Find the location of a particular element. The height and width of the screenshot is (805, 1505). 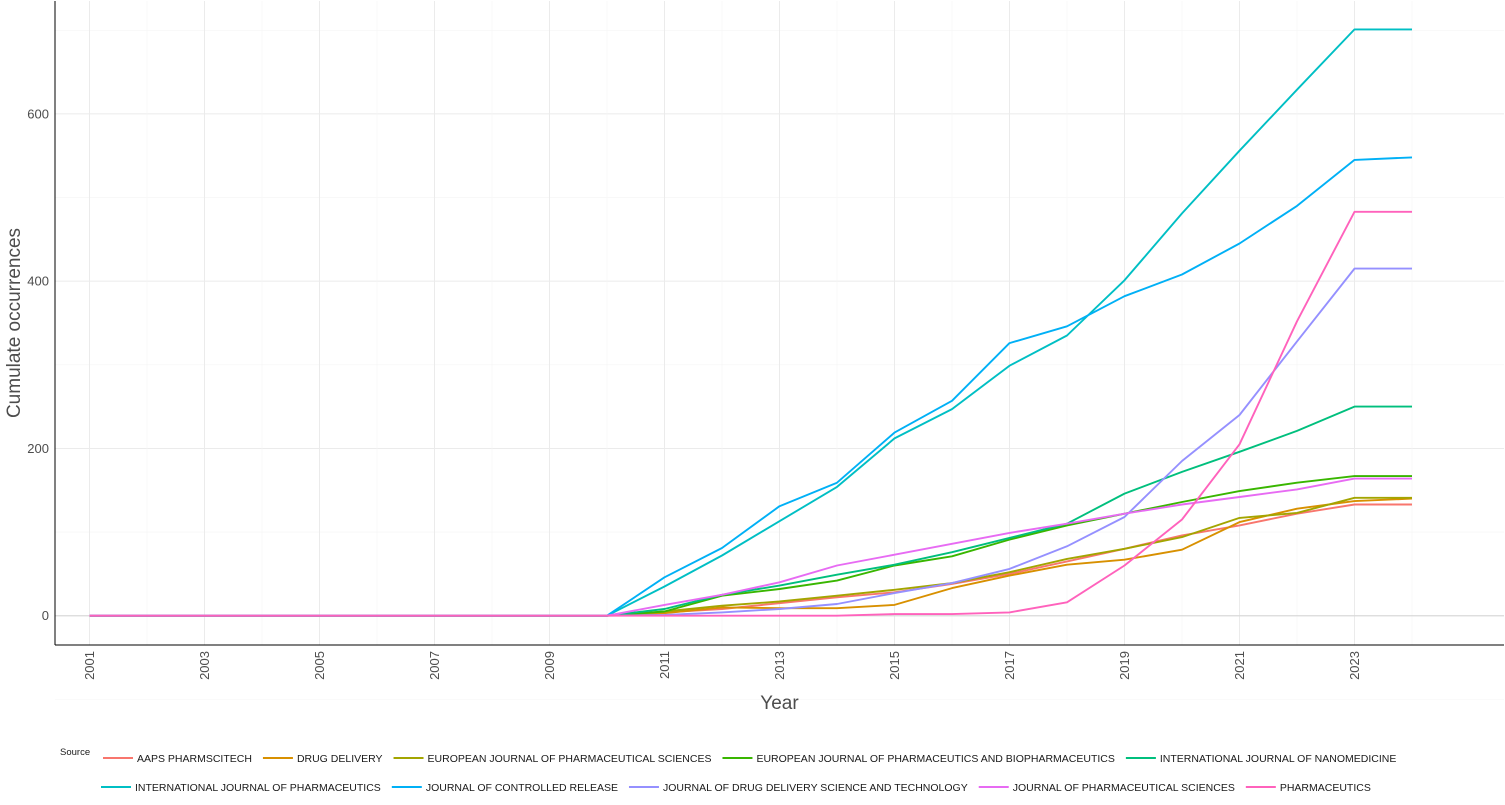

y-tick-label: 0 is located at coordinates (45, 615).